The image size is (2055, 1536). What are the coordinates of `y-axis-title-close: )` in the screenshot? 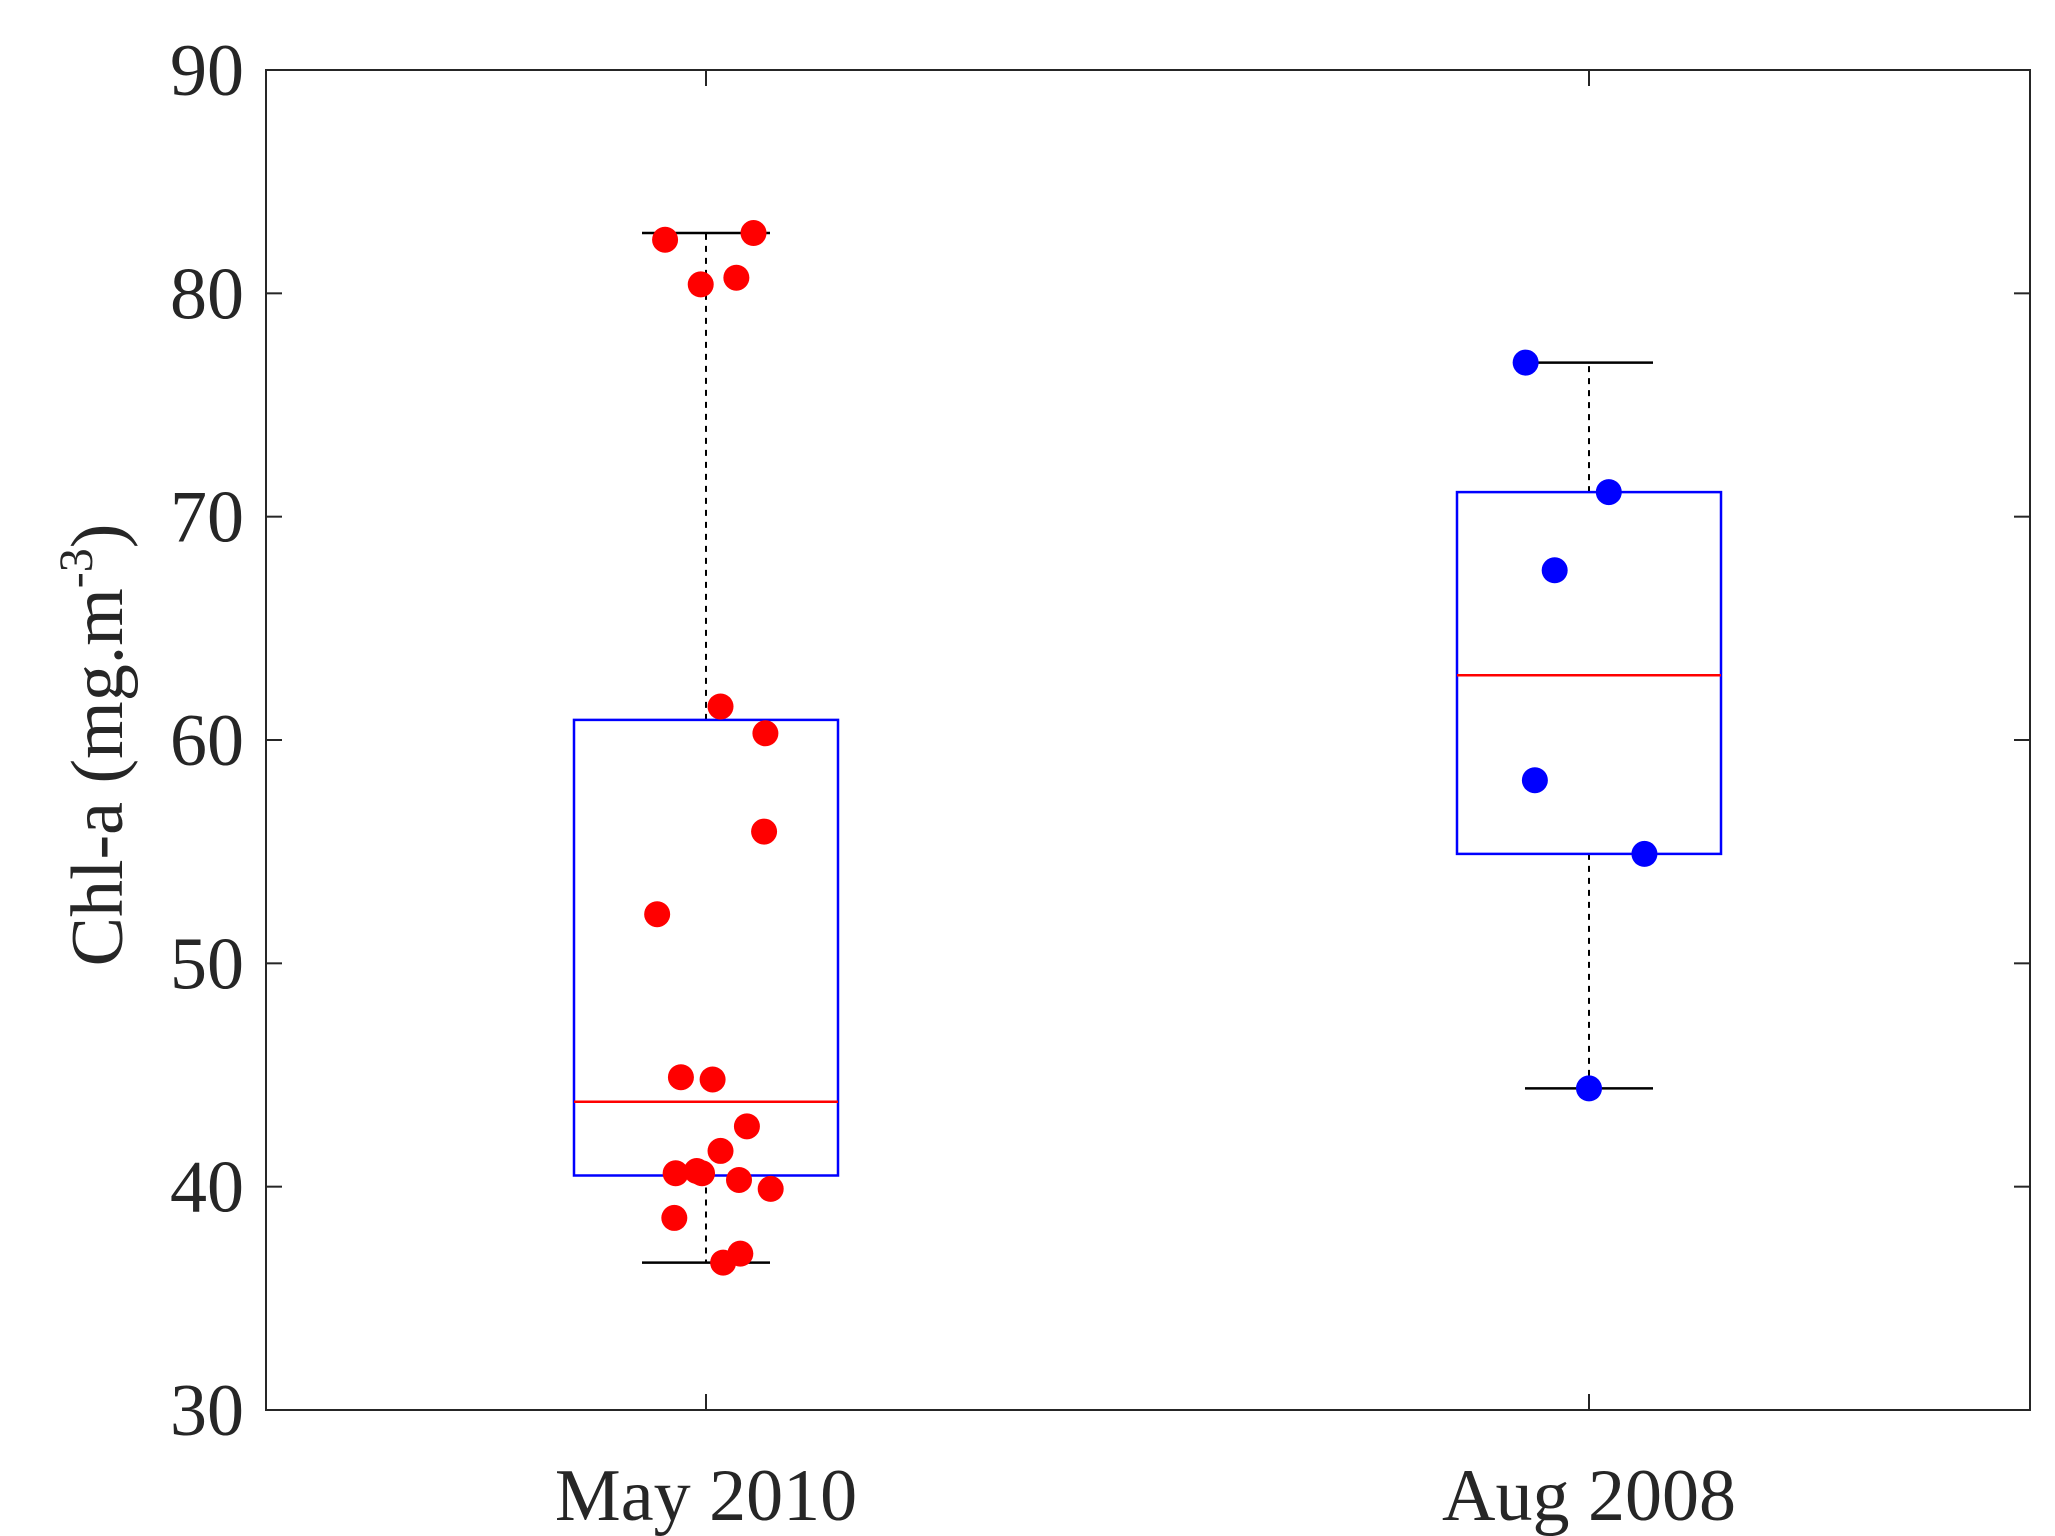 It's located at (98, 536).